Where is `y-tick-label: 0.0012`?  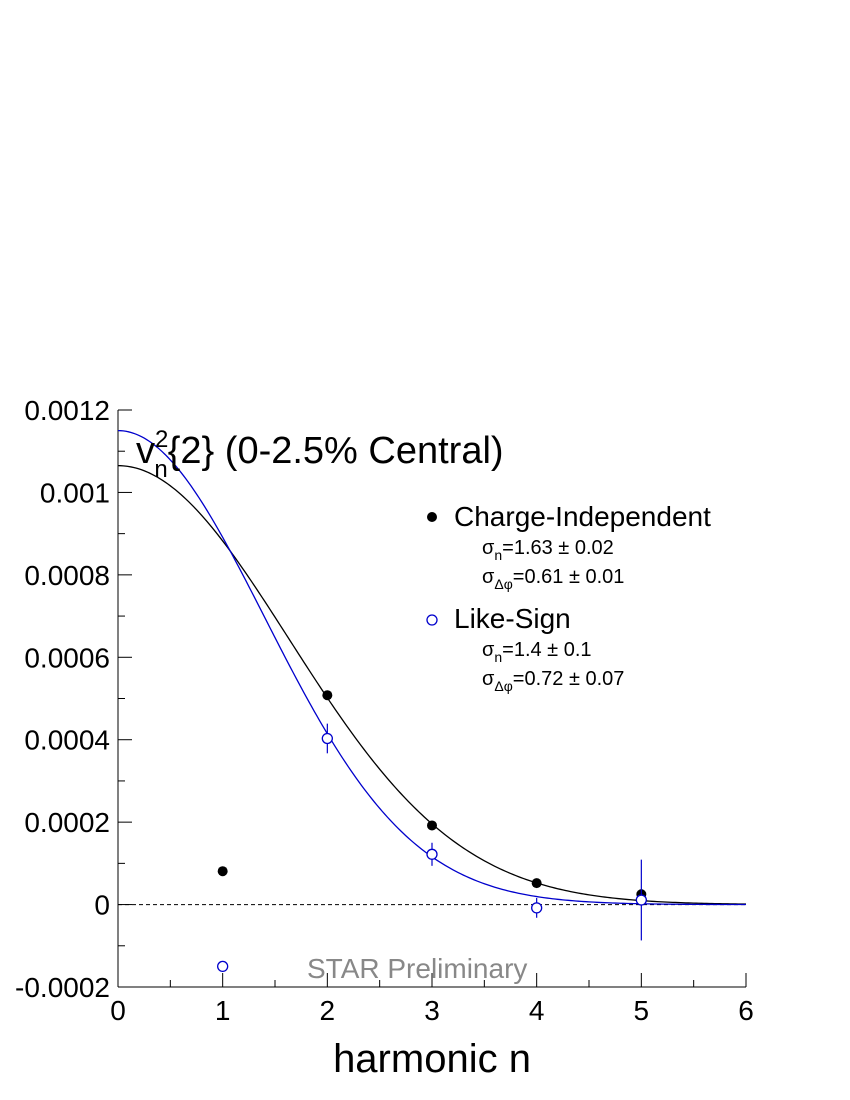 y-tick-label: 0.0012 is located at coordinates (67, 410).